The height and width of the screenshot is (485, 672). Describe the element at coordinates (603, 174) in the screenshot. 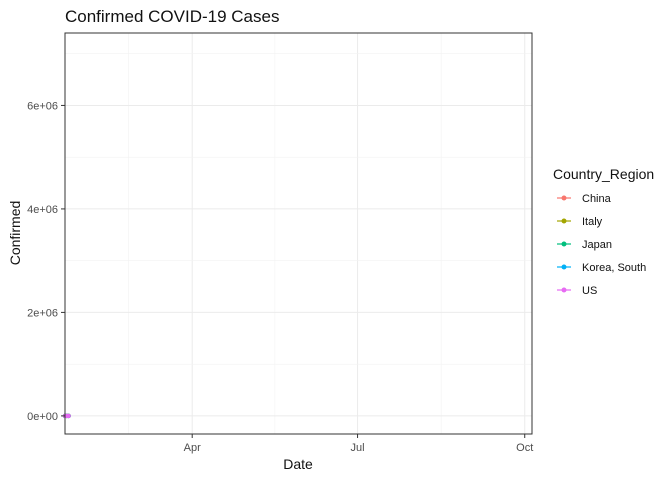

I see `legend-title: Country_Region` at that location.